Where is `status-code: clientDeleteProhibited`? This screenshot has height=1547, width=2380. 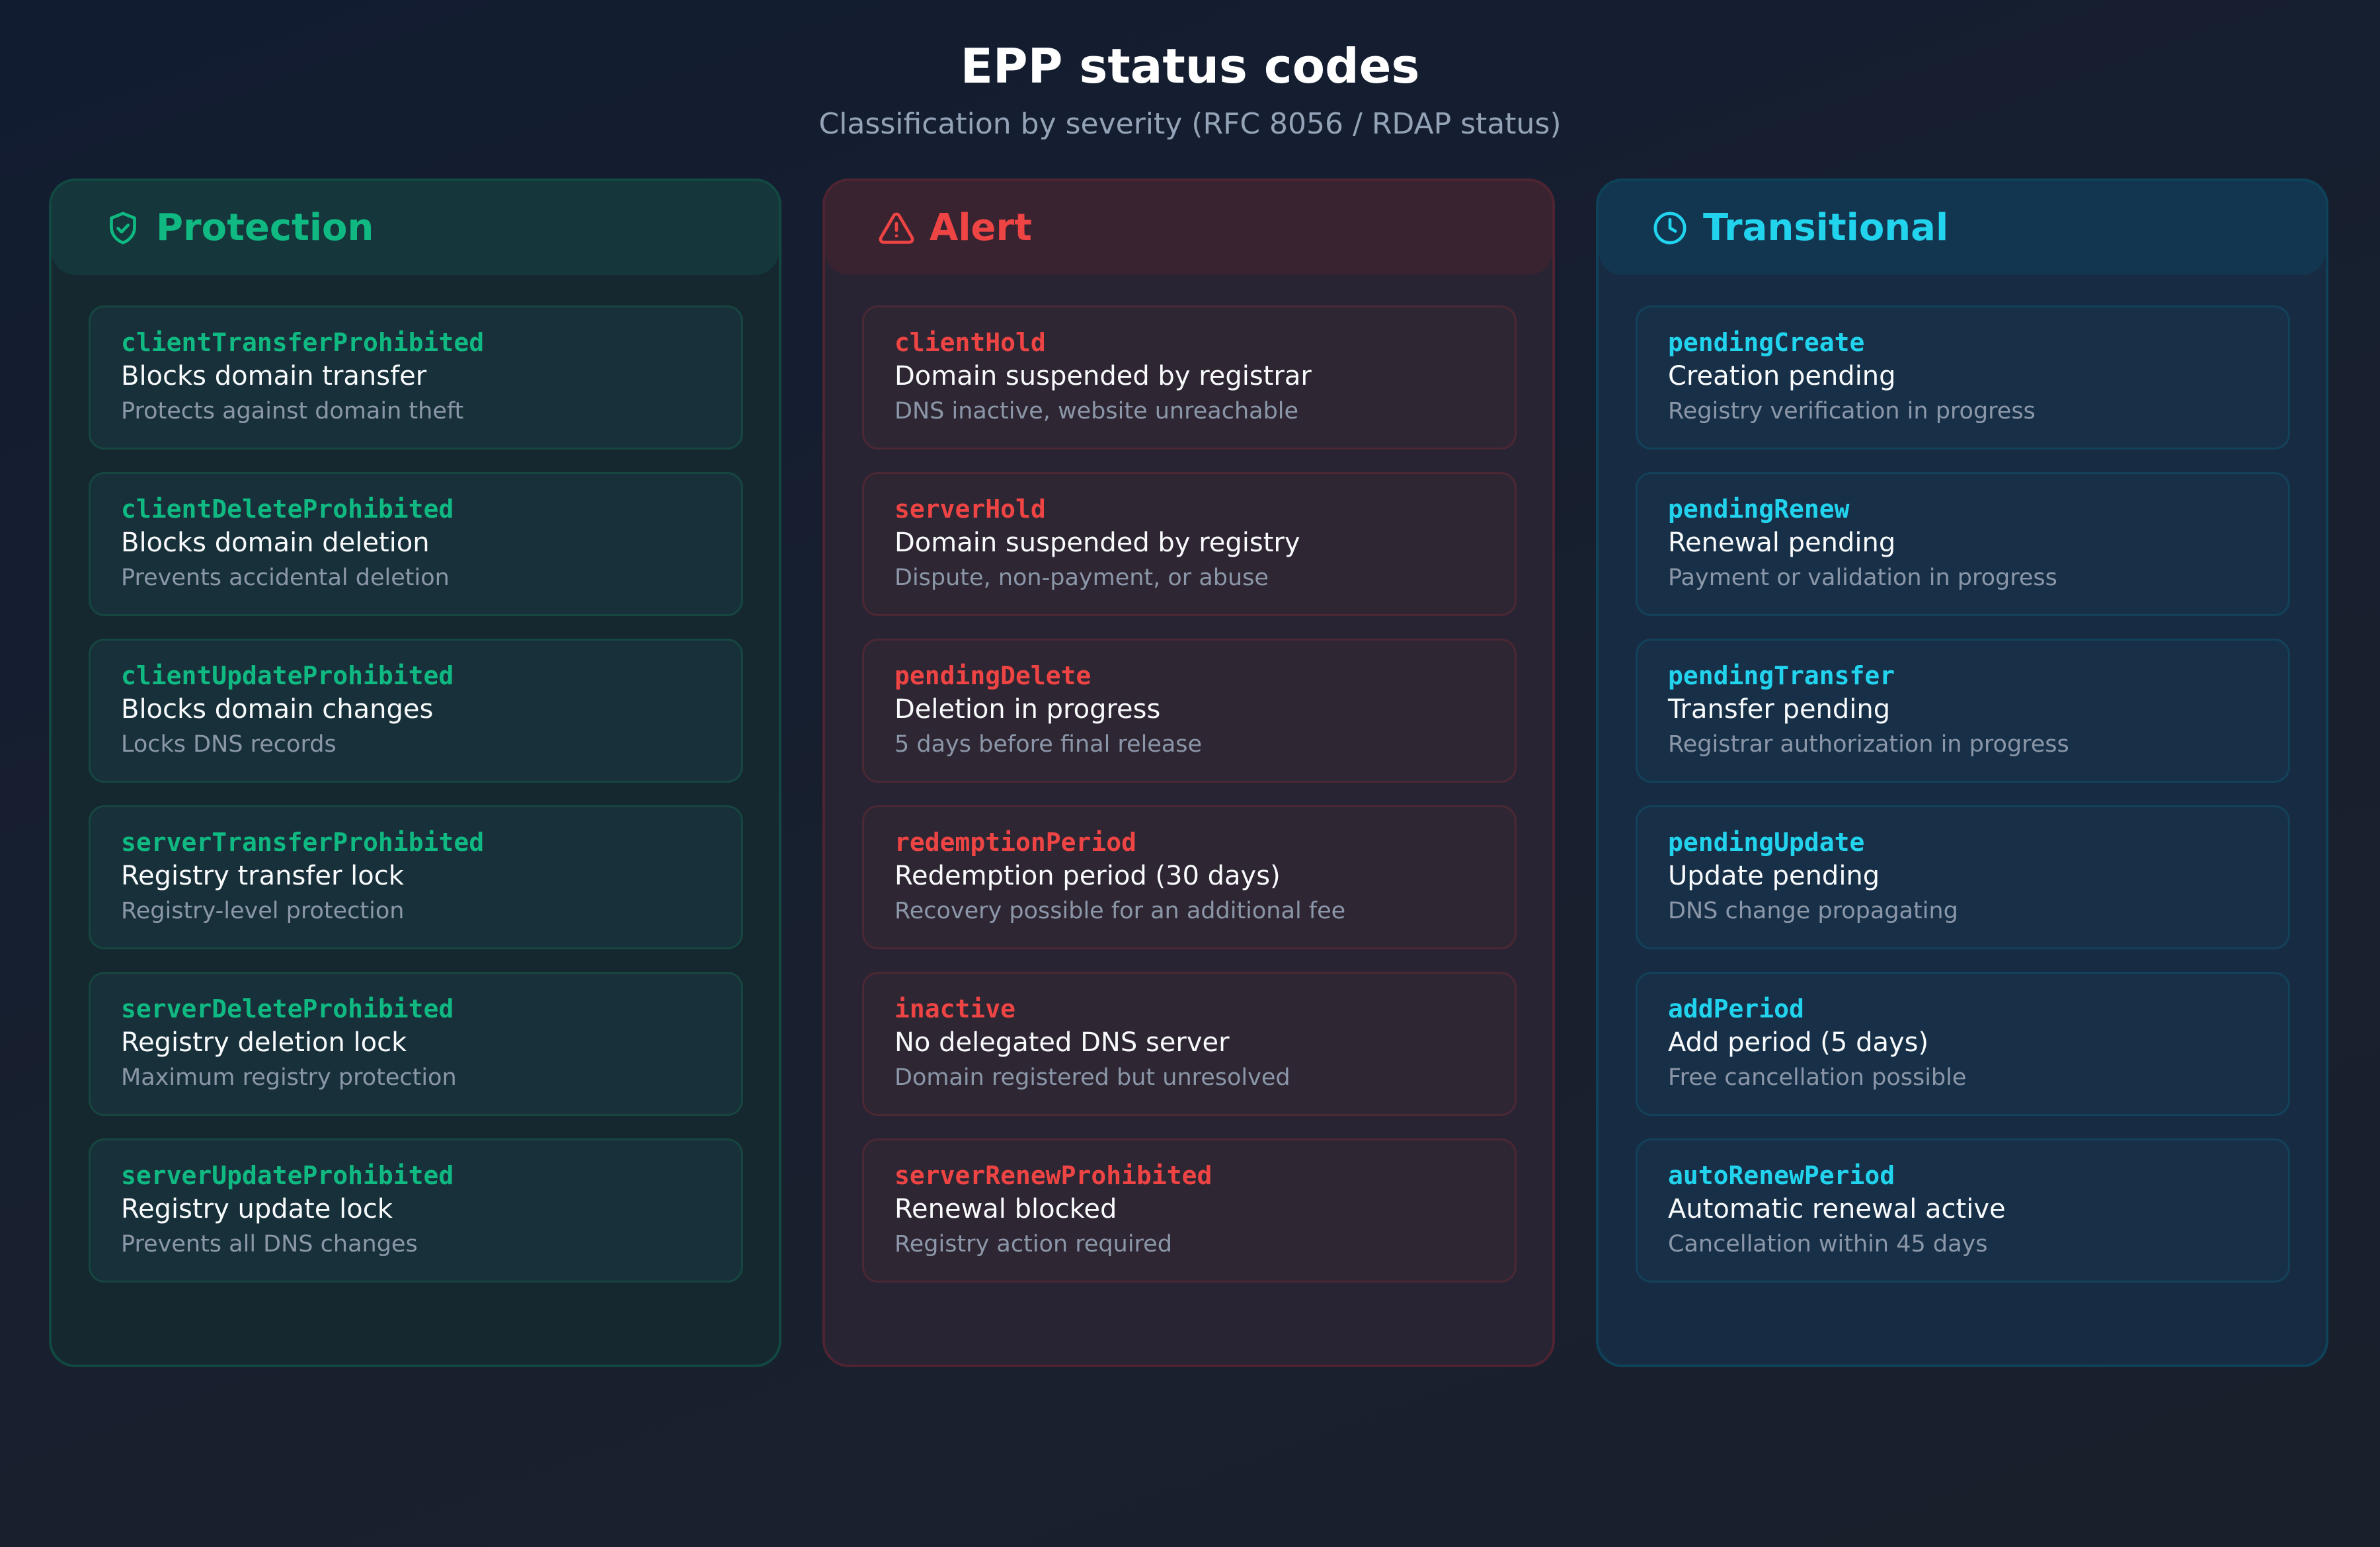
status-code: clientDeleteProhibited is located at coordinates (287, 509).